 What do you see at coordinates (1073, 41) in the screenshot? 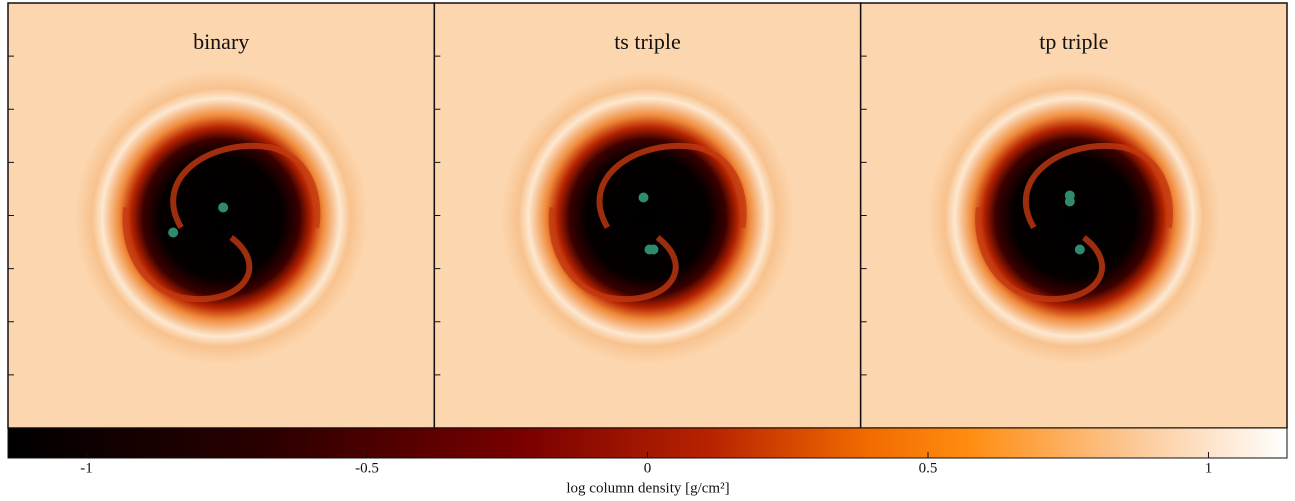
I see `panel-title: tp triple` at bounding box center [1073, 41].